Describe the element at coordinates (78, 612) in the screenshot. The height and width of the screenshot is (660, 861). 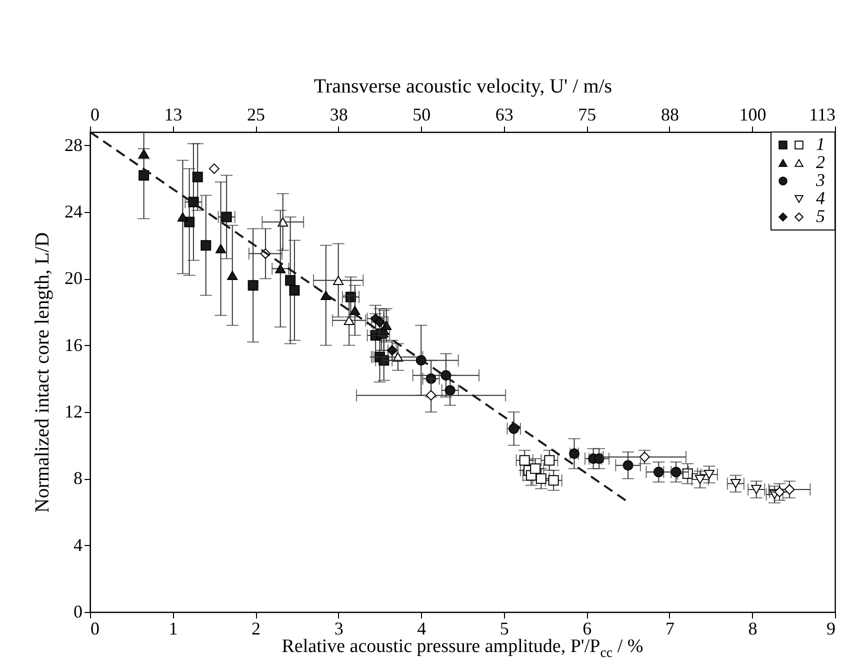
I see `y-tick-label: 0` at that location.